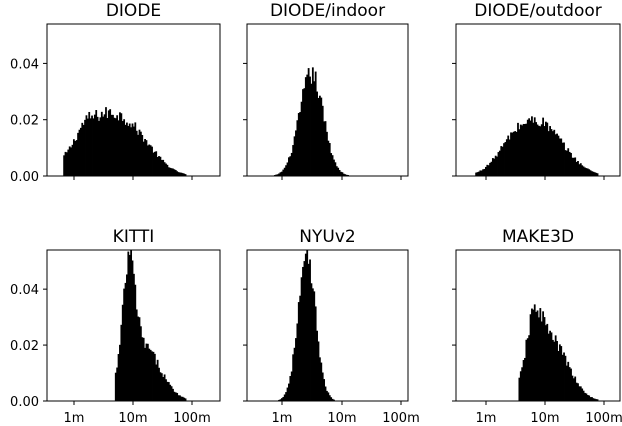  What do you see at coordinates (191, 418) in the screenshot?
I see `x-tick-label: 100m` at bounding box center [191, 418].